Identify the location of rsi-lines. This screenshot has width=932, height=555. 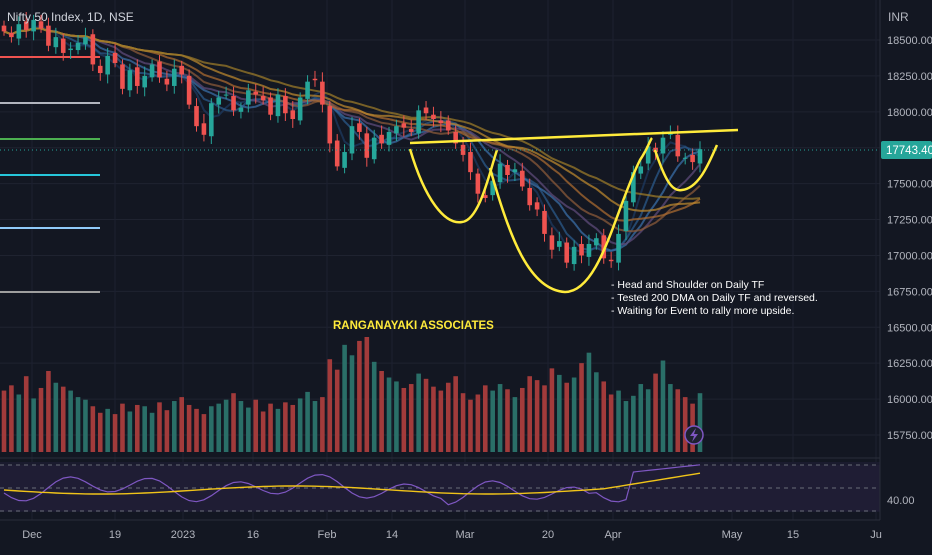
(352, 485).